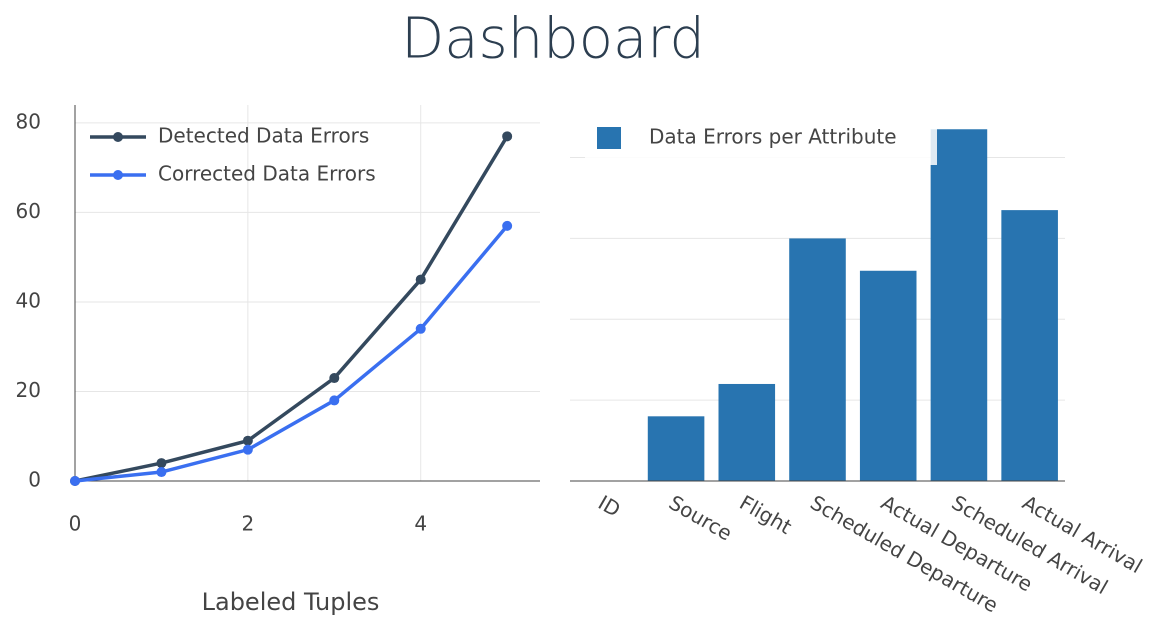 This screenshot has width=1171, height=638. I want to click on y-tick-label: 20, so click(28, 390).